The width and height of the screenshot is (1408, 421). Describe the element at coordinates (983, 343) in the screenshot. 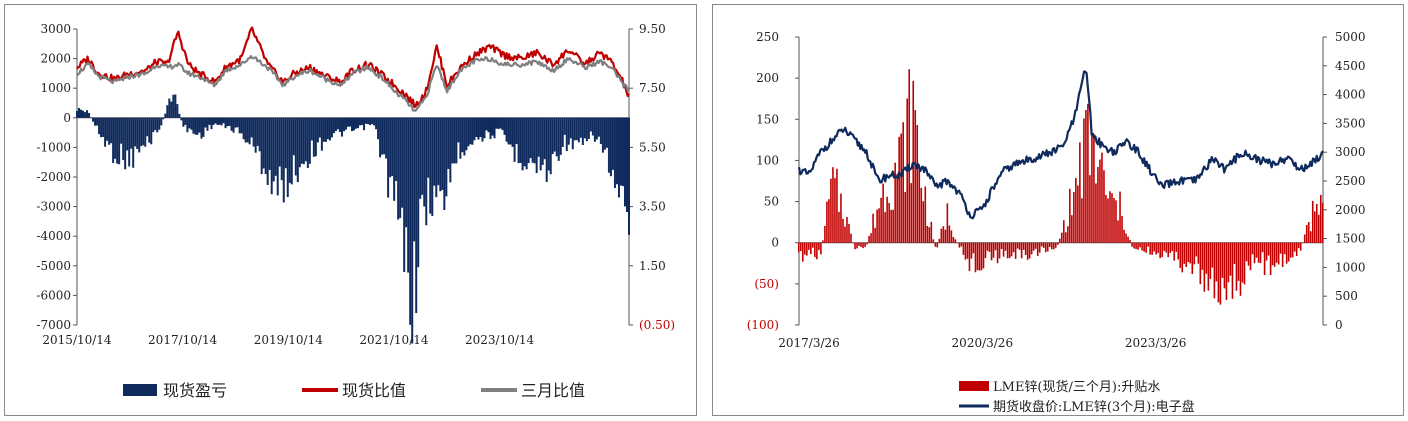

I see `x-tick-label: 2020/3/26` at that location.